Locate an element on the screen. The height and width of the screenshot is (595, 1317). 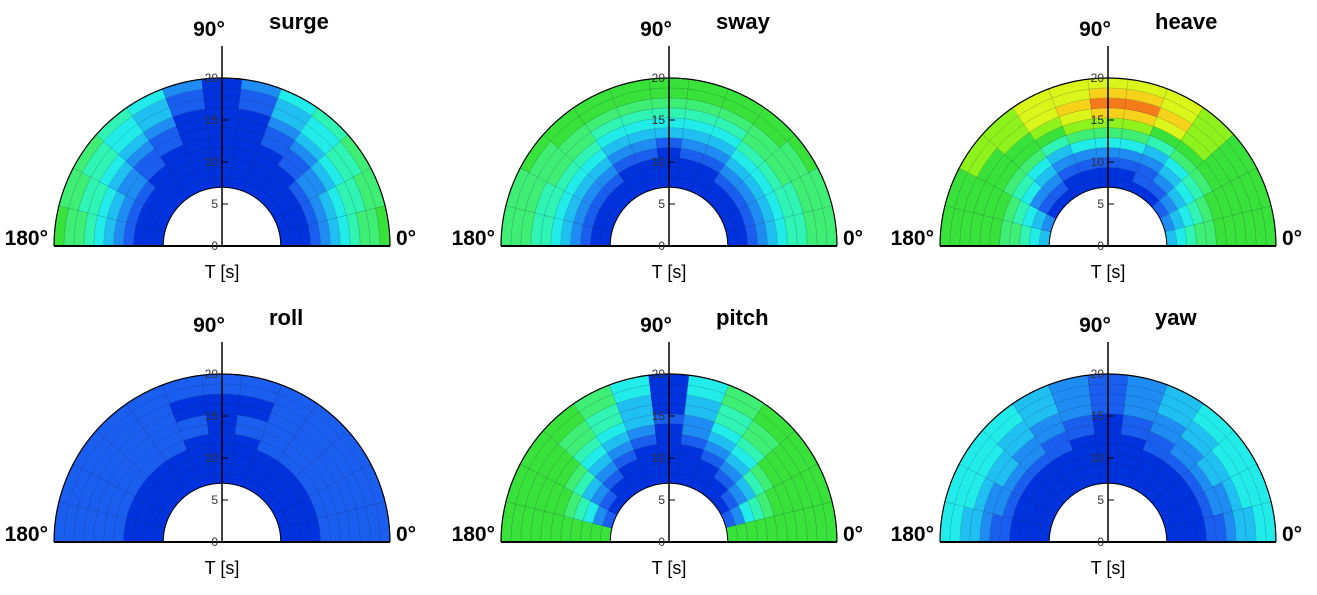
polar-chart-surge: 0 5 10 15 20 surge 90° 180° 0° T [s] is located at coordinates (211, 145).